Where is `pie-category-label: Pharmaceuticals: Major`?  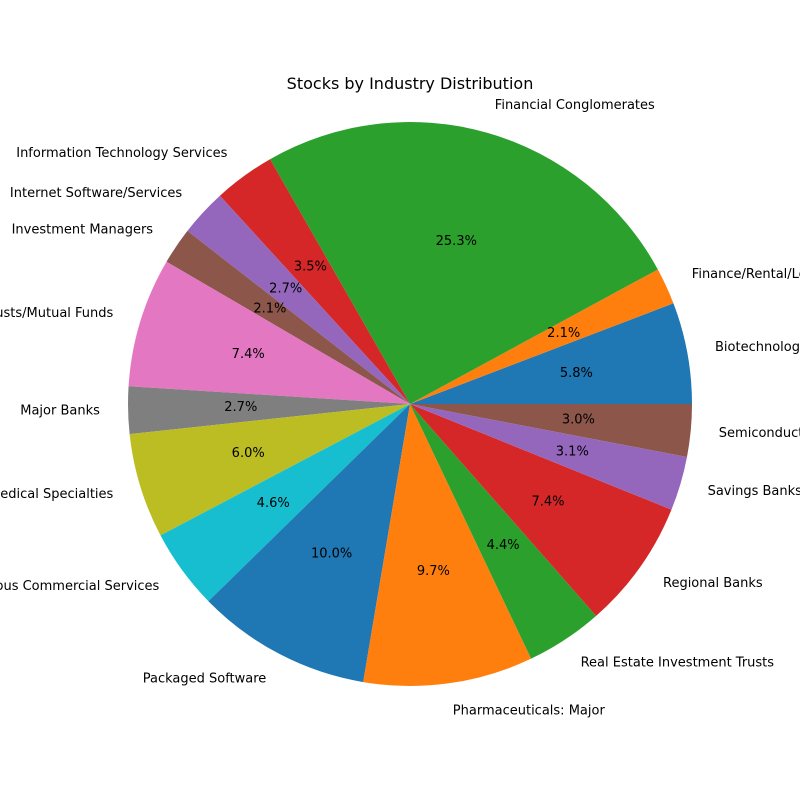
pie-category-label: Pharmaceuticals: Major is located at coordinates (529, 711).